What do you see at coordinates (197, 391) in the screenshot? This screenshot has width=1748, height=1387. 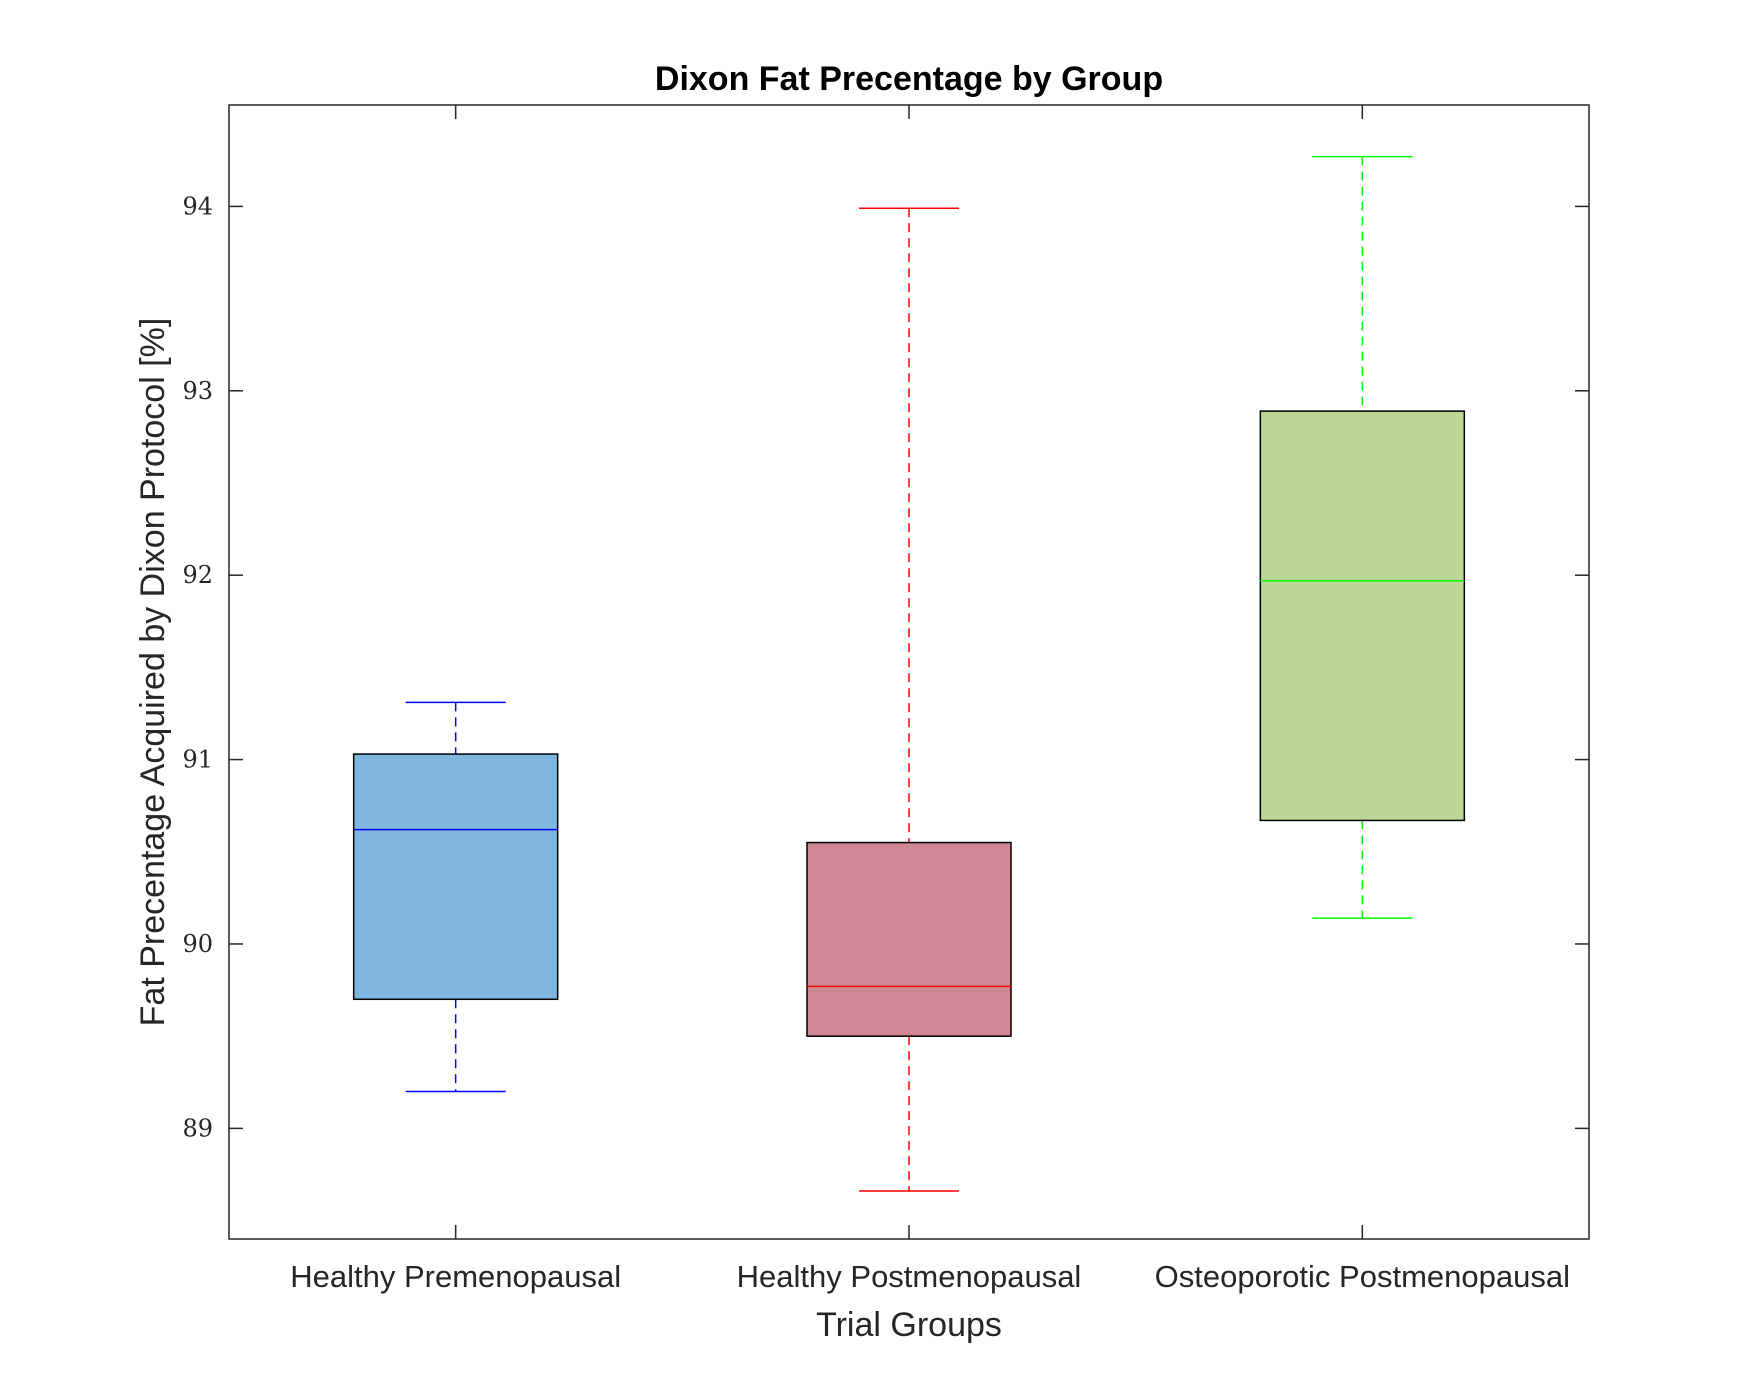 I see `y-tick-label: 93` at bounding box center [197, 391].